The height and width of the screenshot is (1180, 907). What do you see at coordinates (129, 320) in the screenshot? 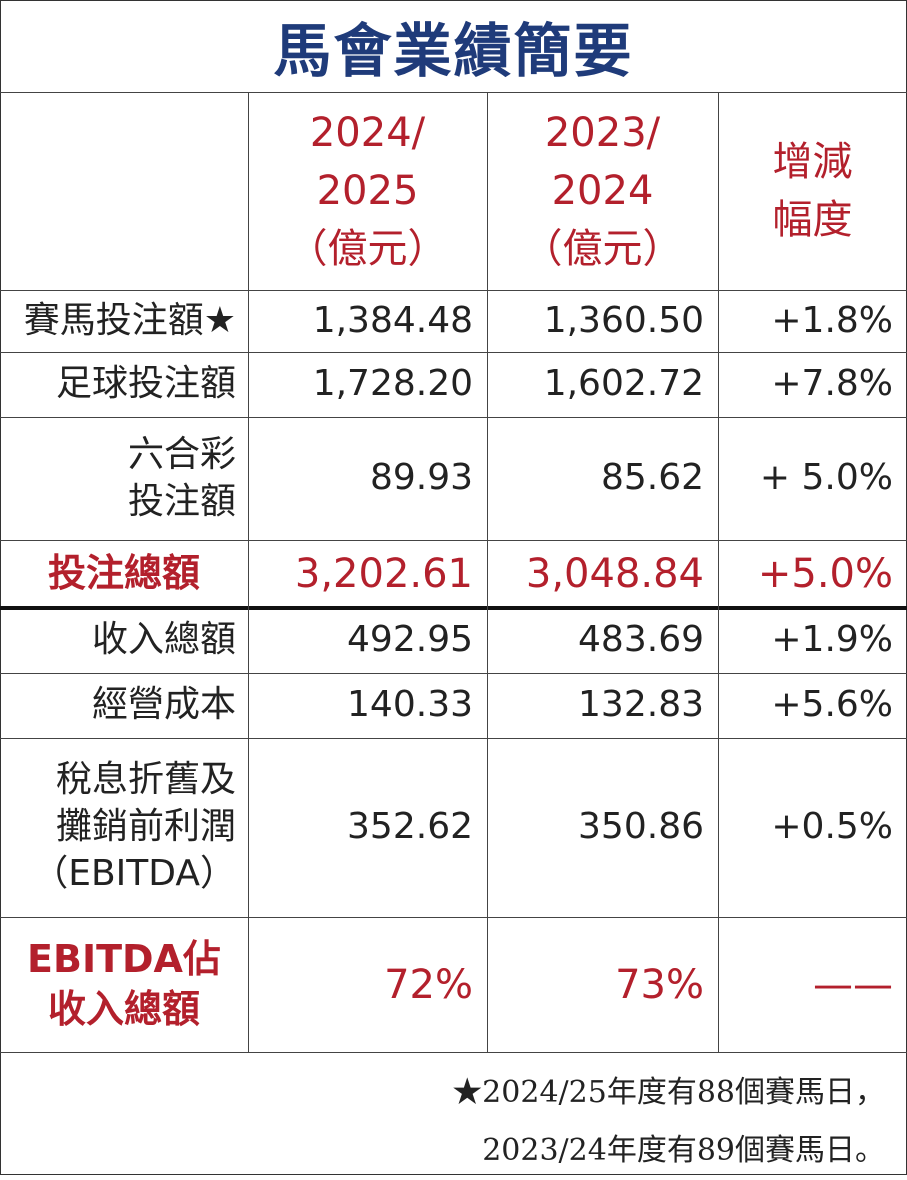
I see `cell-text: 賽馬投注額★` at bounding box center [129, 320].